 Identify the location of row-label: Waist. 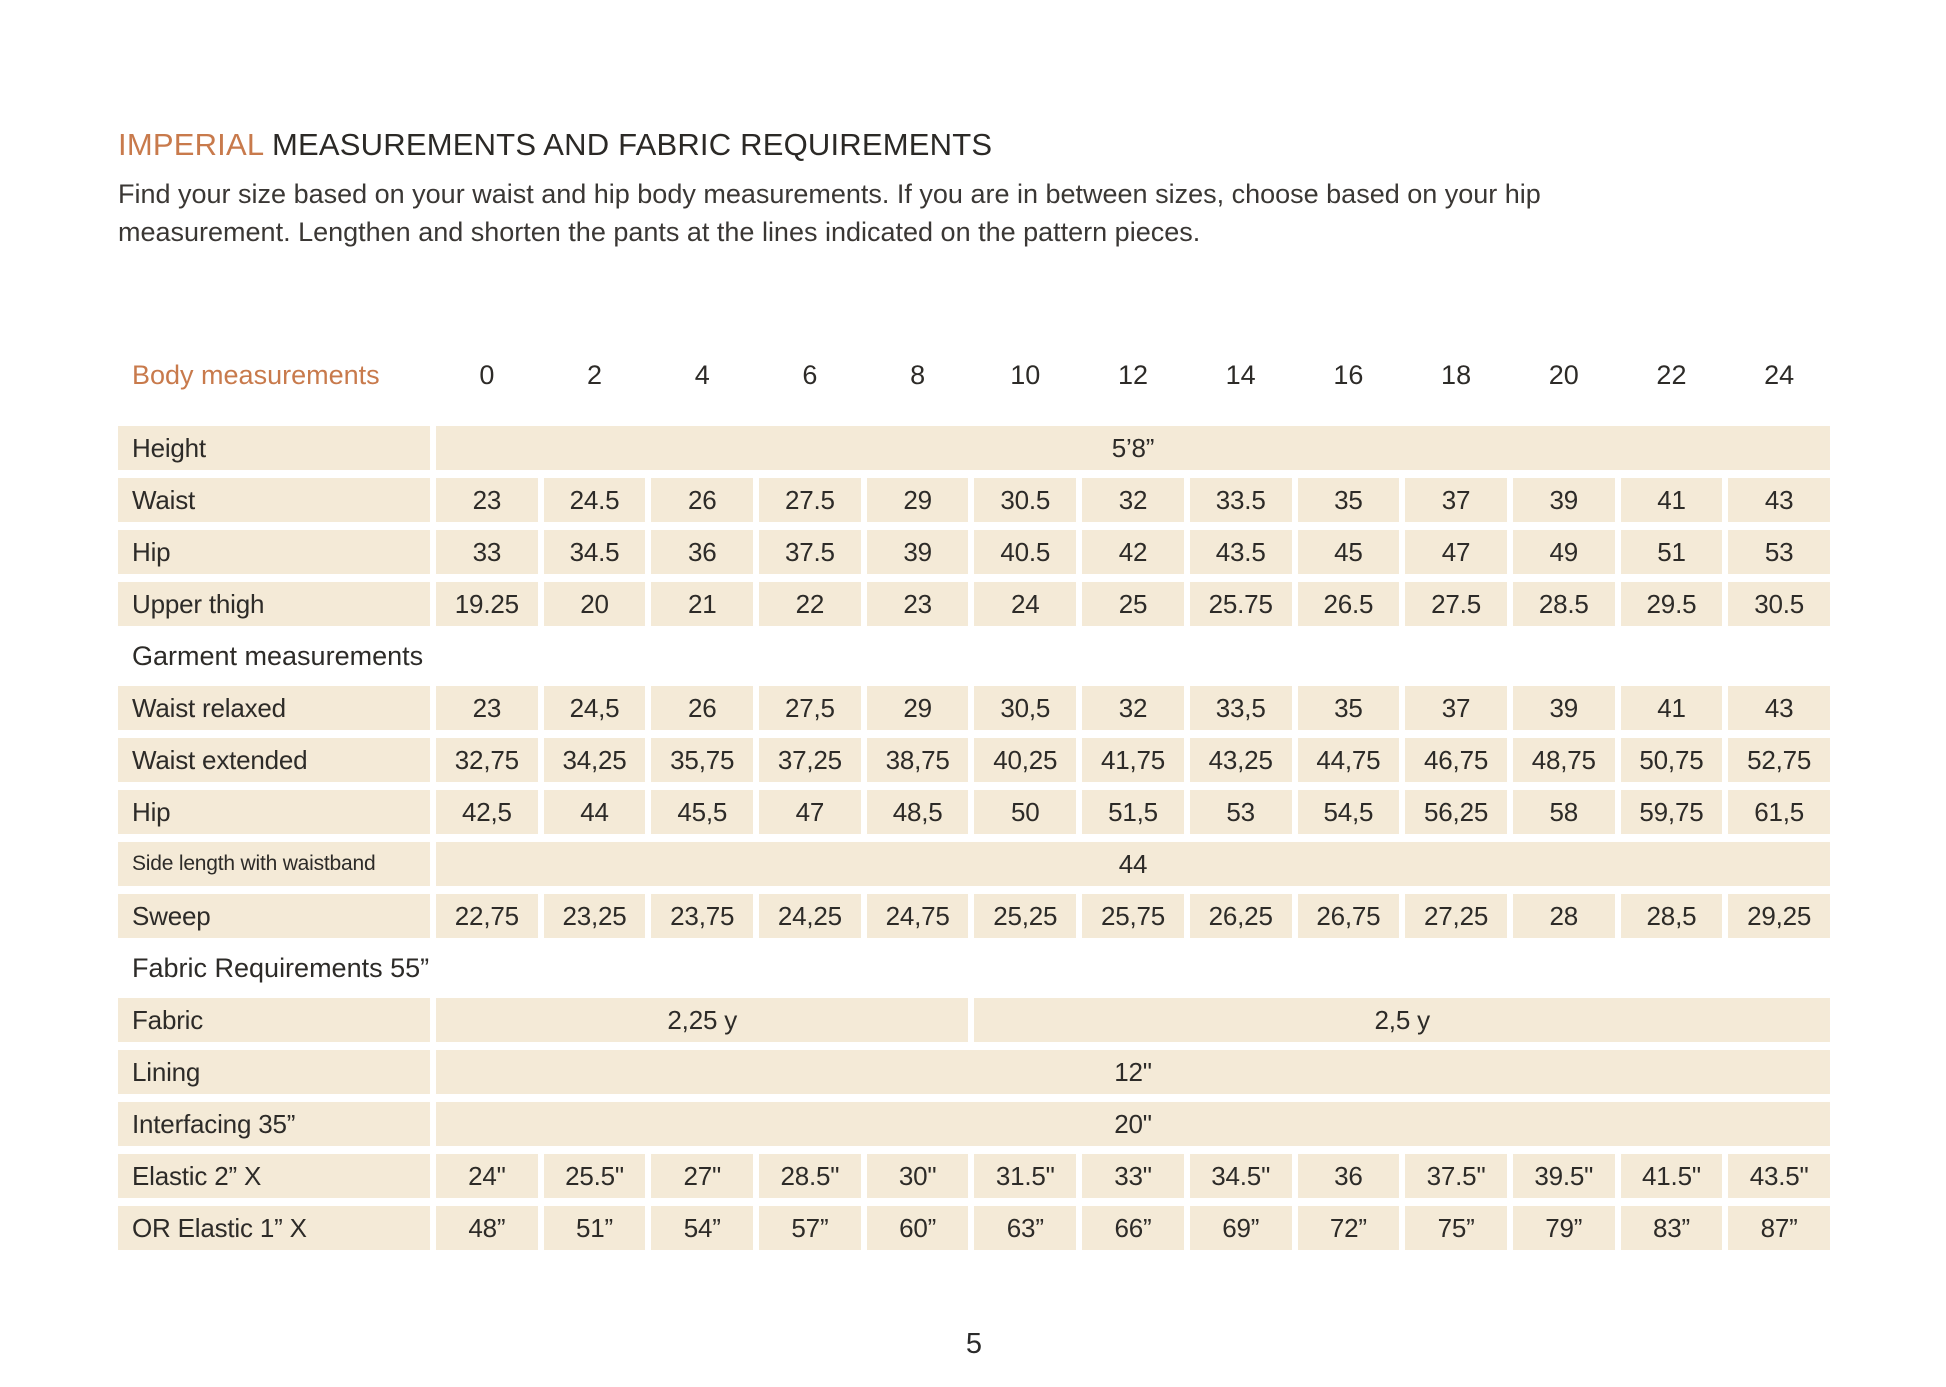
(274, 500).